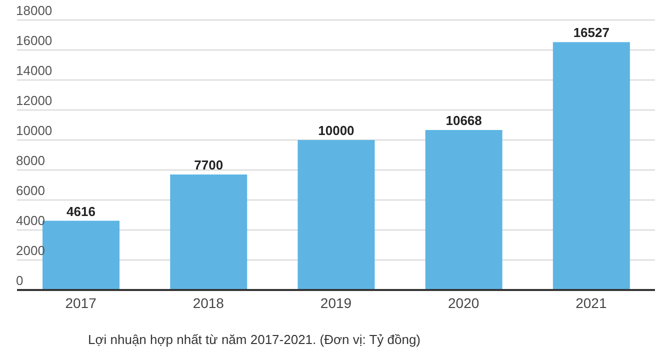  I want to click on y-tick-label: 12000, so click(34, 100).